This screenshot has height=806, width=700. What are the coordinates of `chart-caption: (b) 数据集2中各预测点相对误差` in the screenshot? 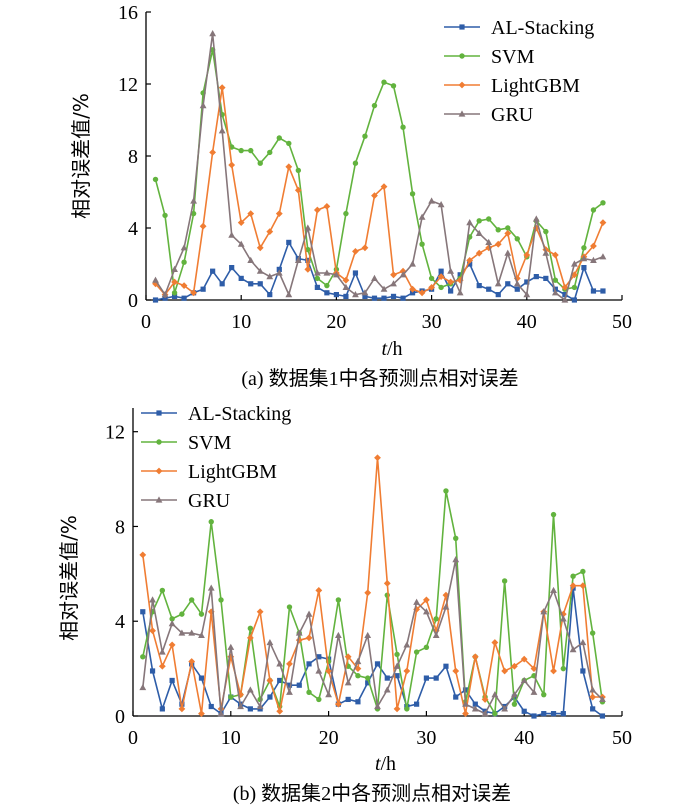 It's located at (372, 793).